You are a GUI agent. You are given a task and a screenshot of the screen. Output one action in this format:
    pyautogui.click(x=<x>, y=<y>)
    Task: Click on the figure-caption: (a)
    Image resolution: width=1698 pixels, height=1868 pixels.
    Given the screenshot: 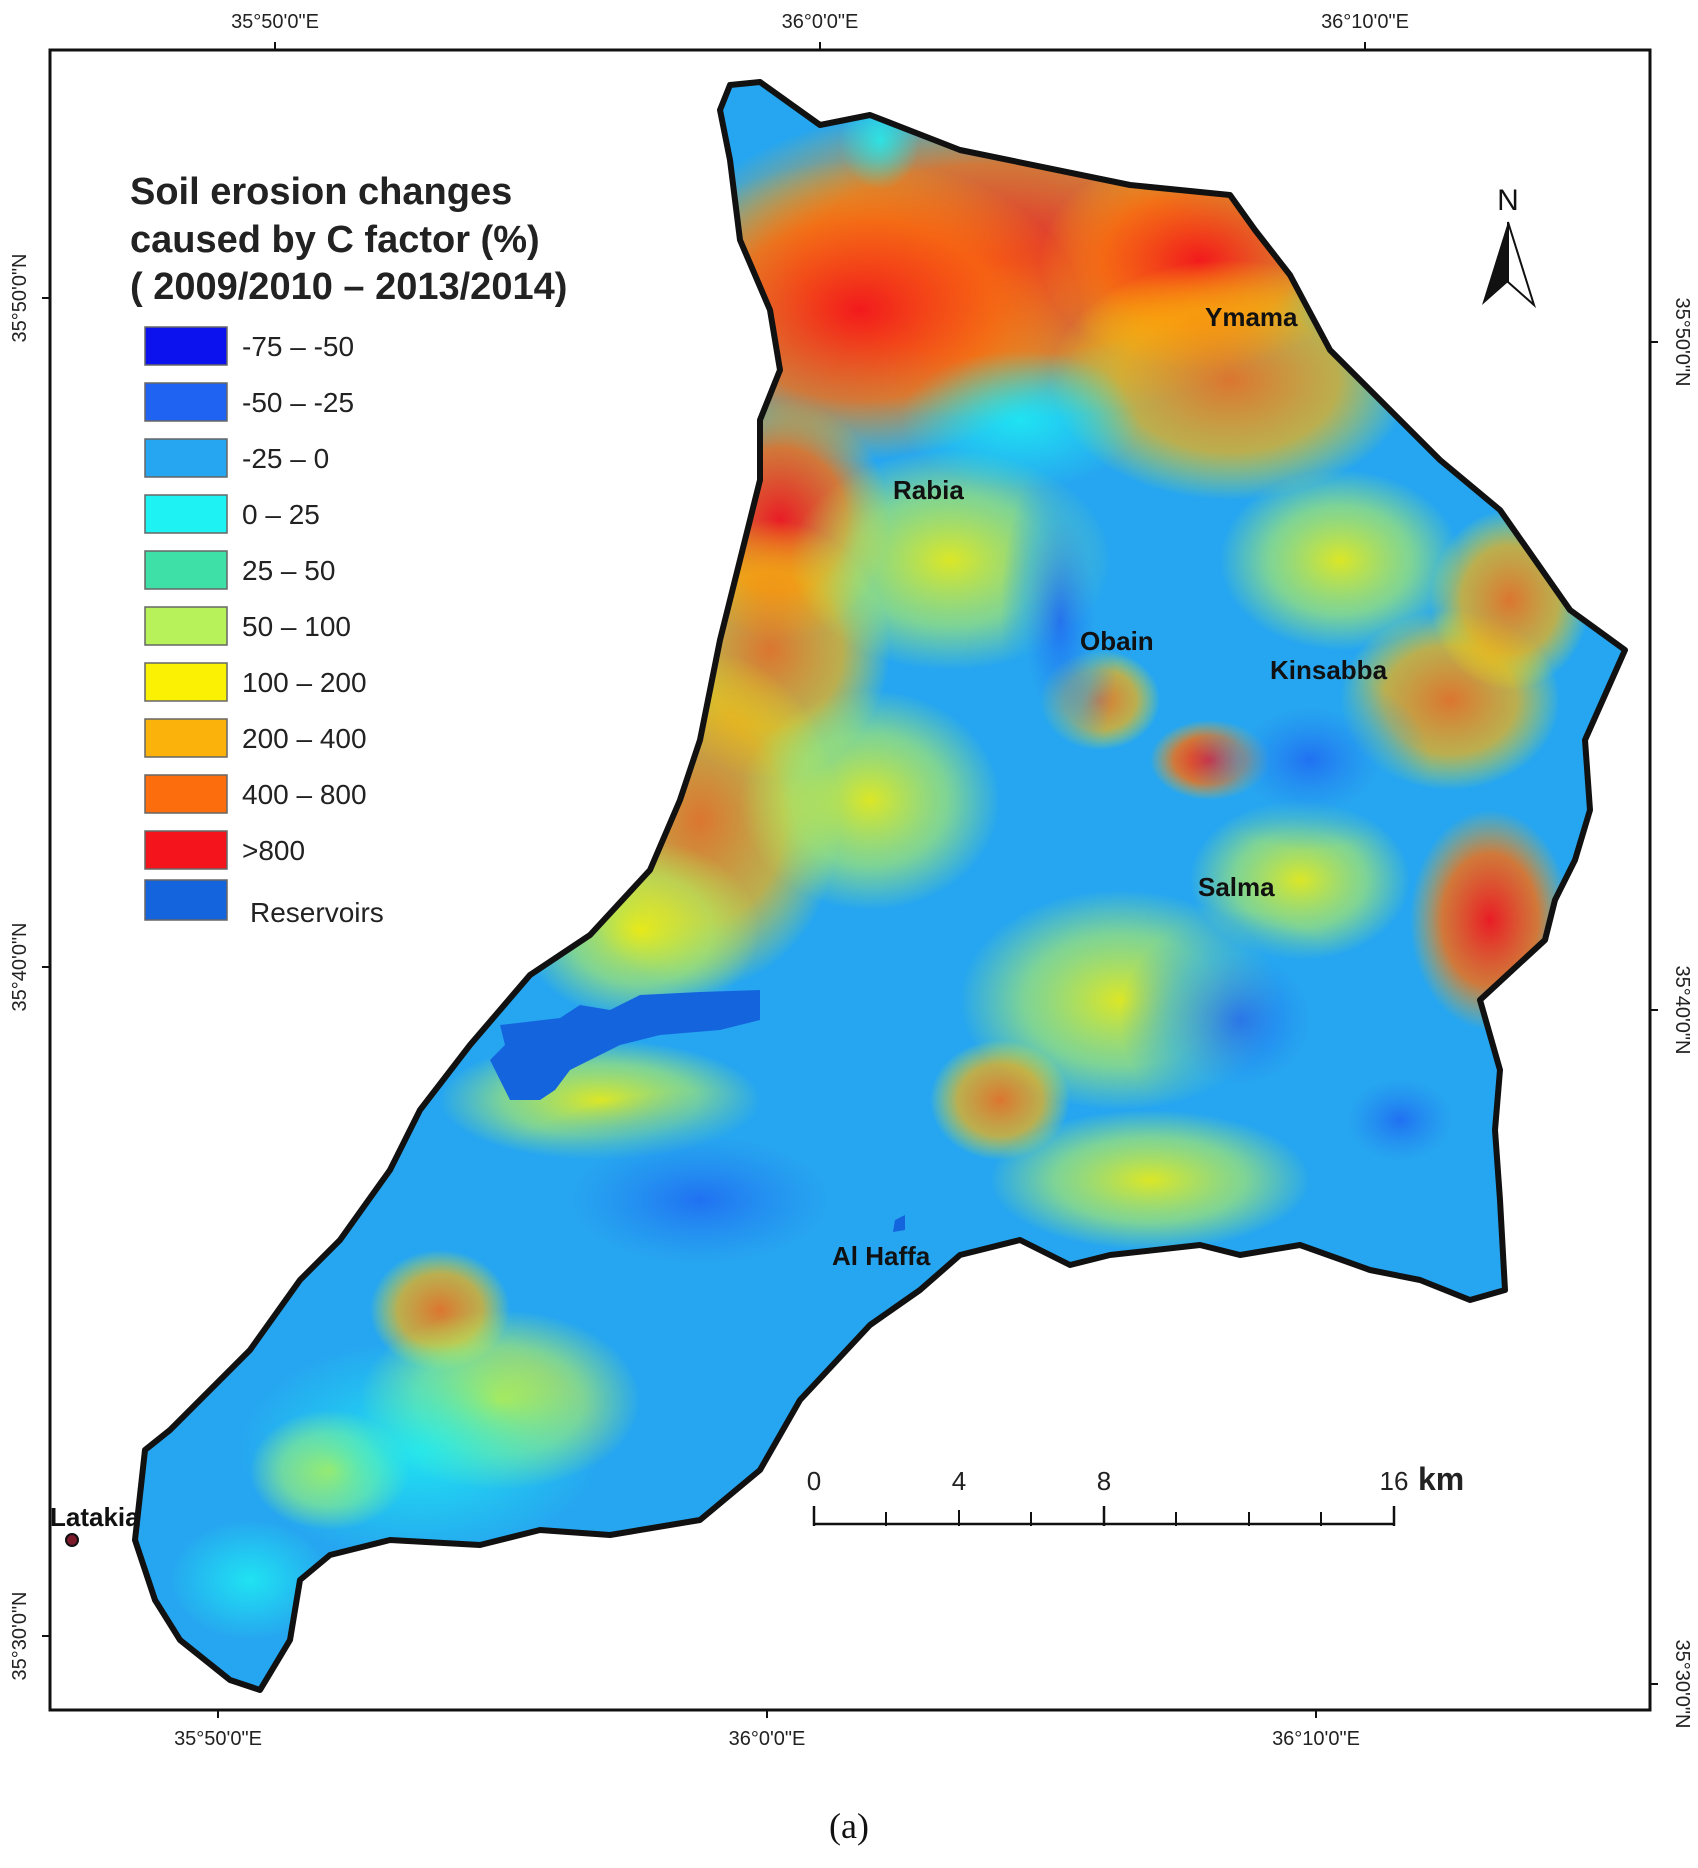 What is the action you would take?
    pyautogui.click(x=849, y=1826)
    